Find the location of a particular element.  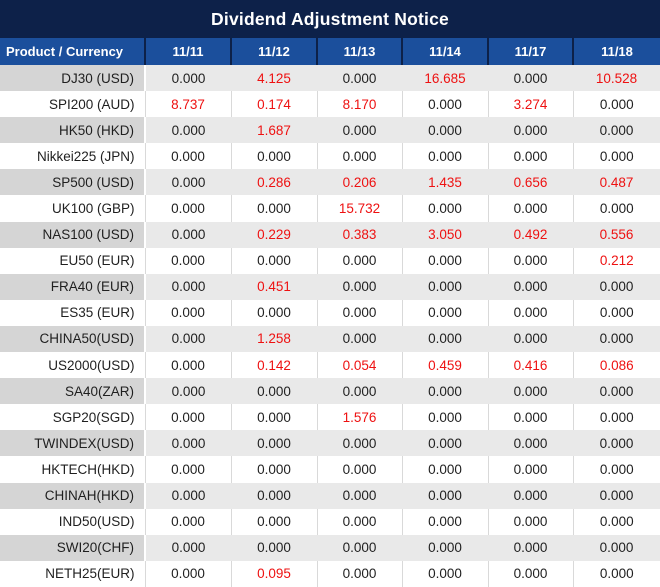

table-row: SGP20(SGD) 0.000 0.000 1.576 0.000 0.000 0.000 is located at coordinates (330, 417).